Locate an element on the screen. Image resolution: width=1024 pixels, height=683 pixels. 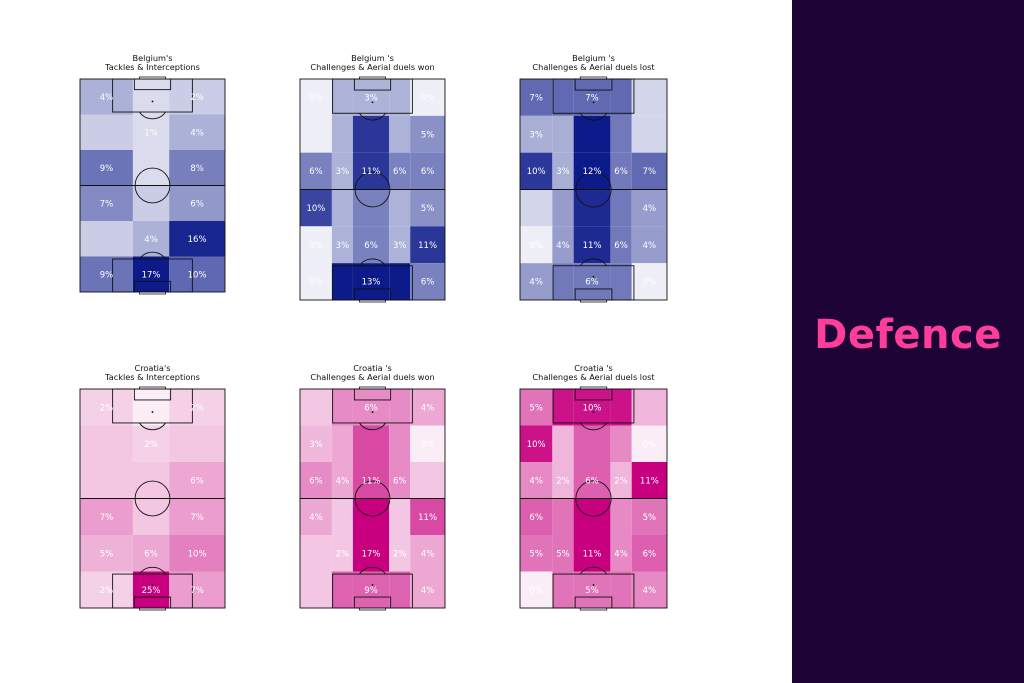
cell-value-label: 3% is located at coordinates (343, 246).